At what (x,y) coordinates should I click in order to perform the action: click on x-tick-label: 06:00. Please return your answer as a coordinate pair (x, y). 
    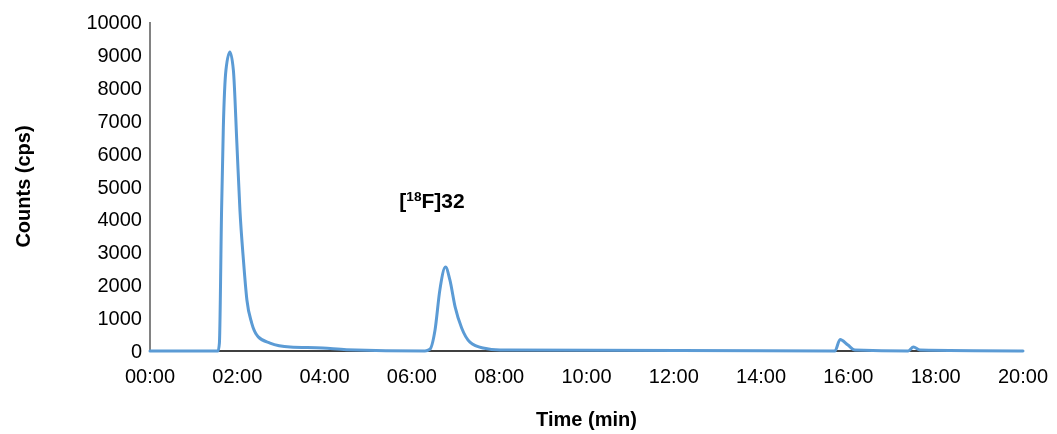
    Looking at the image, I should click on (411, 376).